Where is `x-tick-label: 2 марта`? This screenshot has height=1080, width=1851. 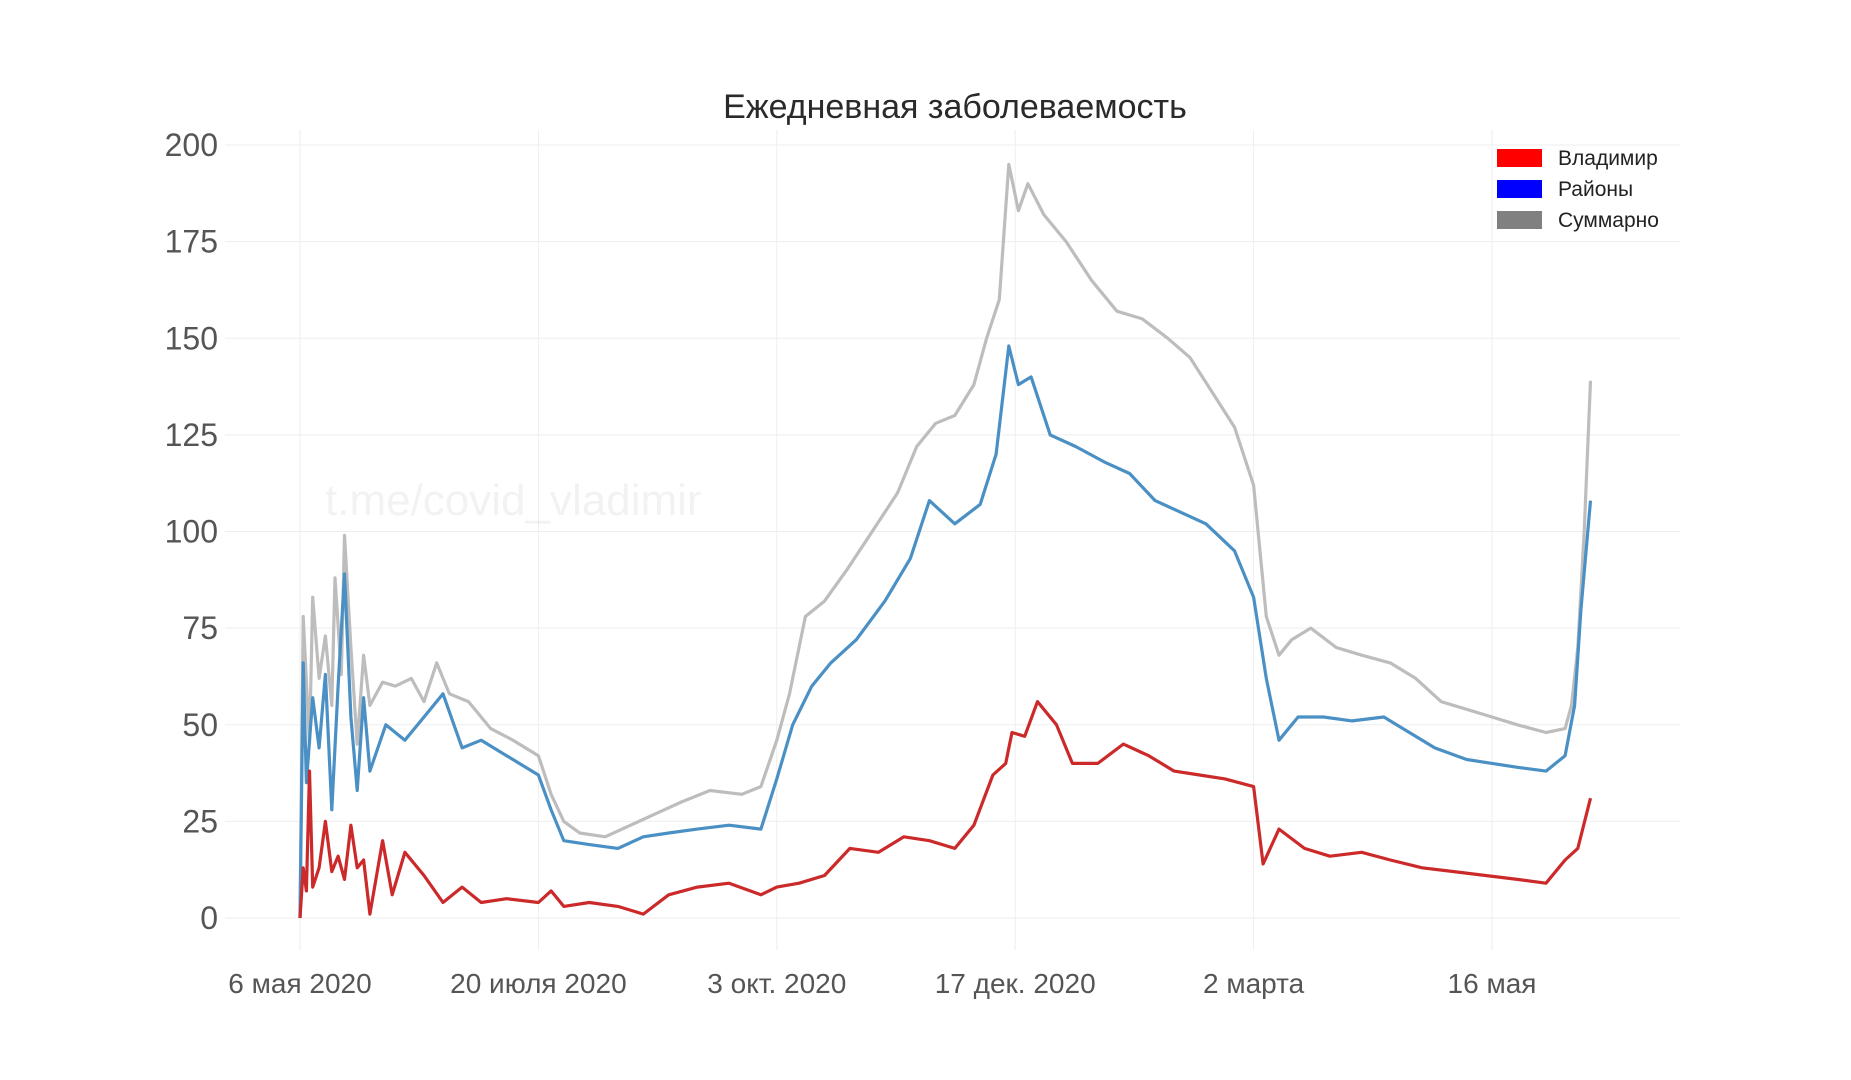
x-tick-label: 2 марта is located at coordinates (1254, 983).